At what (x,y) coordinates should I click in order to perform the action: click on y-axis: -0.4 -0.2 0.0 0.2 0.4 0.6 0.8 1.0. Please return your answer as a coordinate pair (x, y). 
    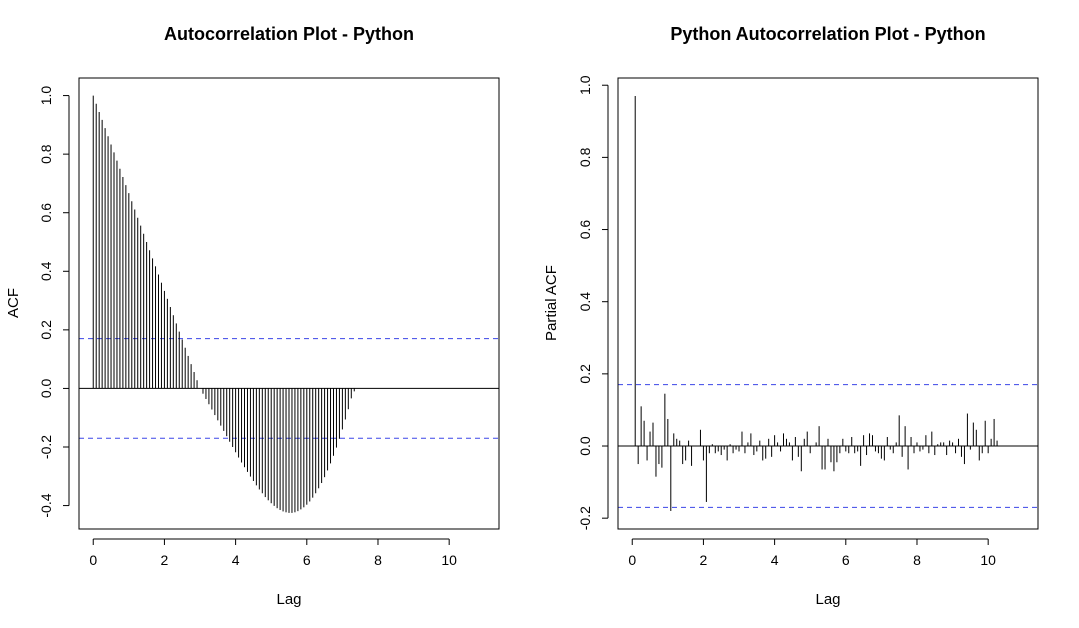
    Looking at the image, I should click on (54, 302).